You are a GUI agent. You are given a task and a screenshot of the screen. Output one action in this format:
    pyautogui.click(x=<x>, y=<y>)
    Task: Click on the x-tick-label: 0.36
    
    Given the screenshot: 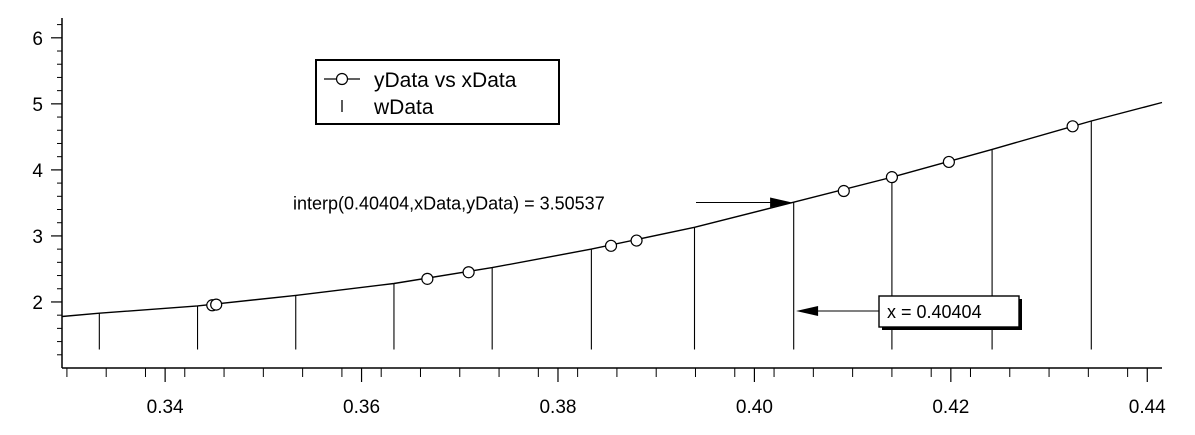 What is the action you would take?
    pyautogui.click(x=361, y=407)
    